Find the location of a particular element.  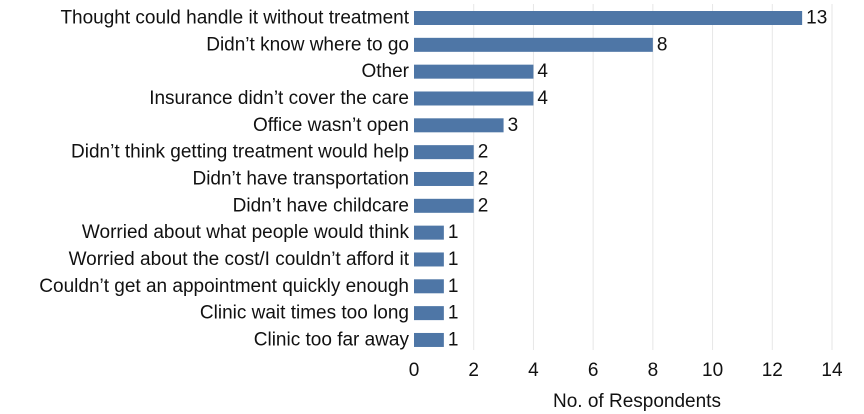

category-label: Other is located at coordinates (385, 71).